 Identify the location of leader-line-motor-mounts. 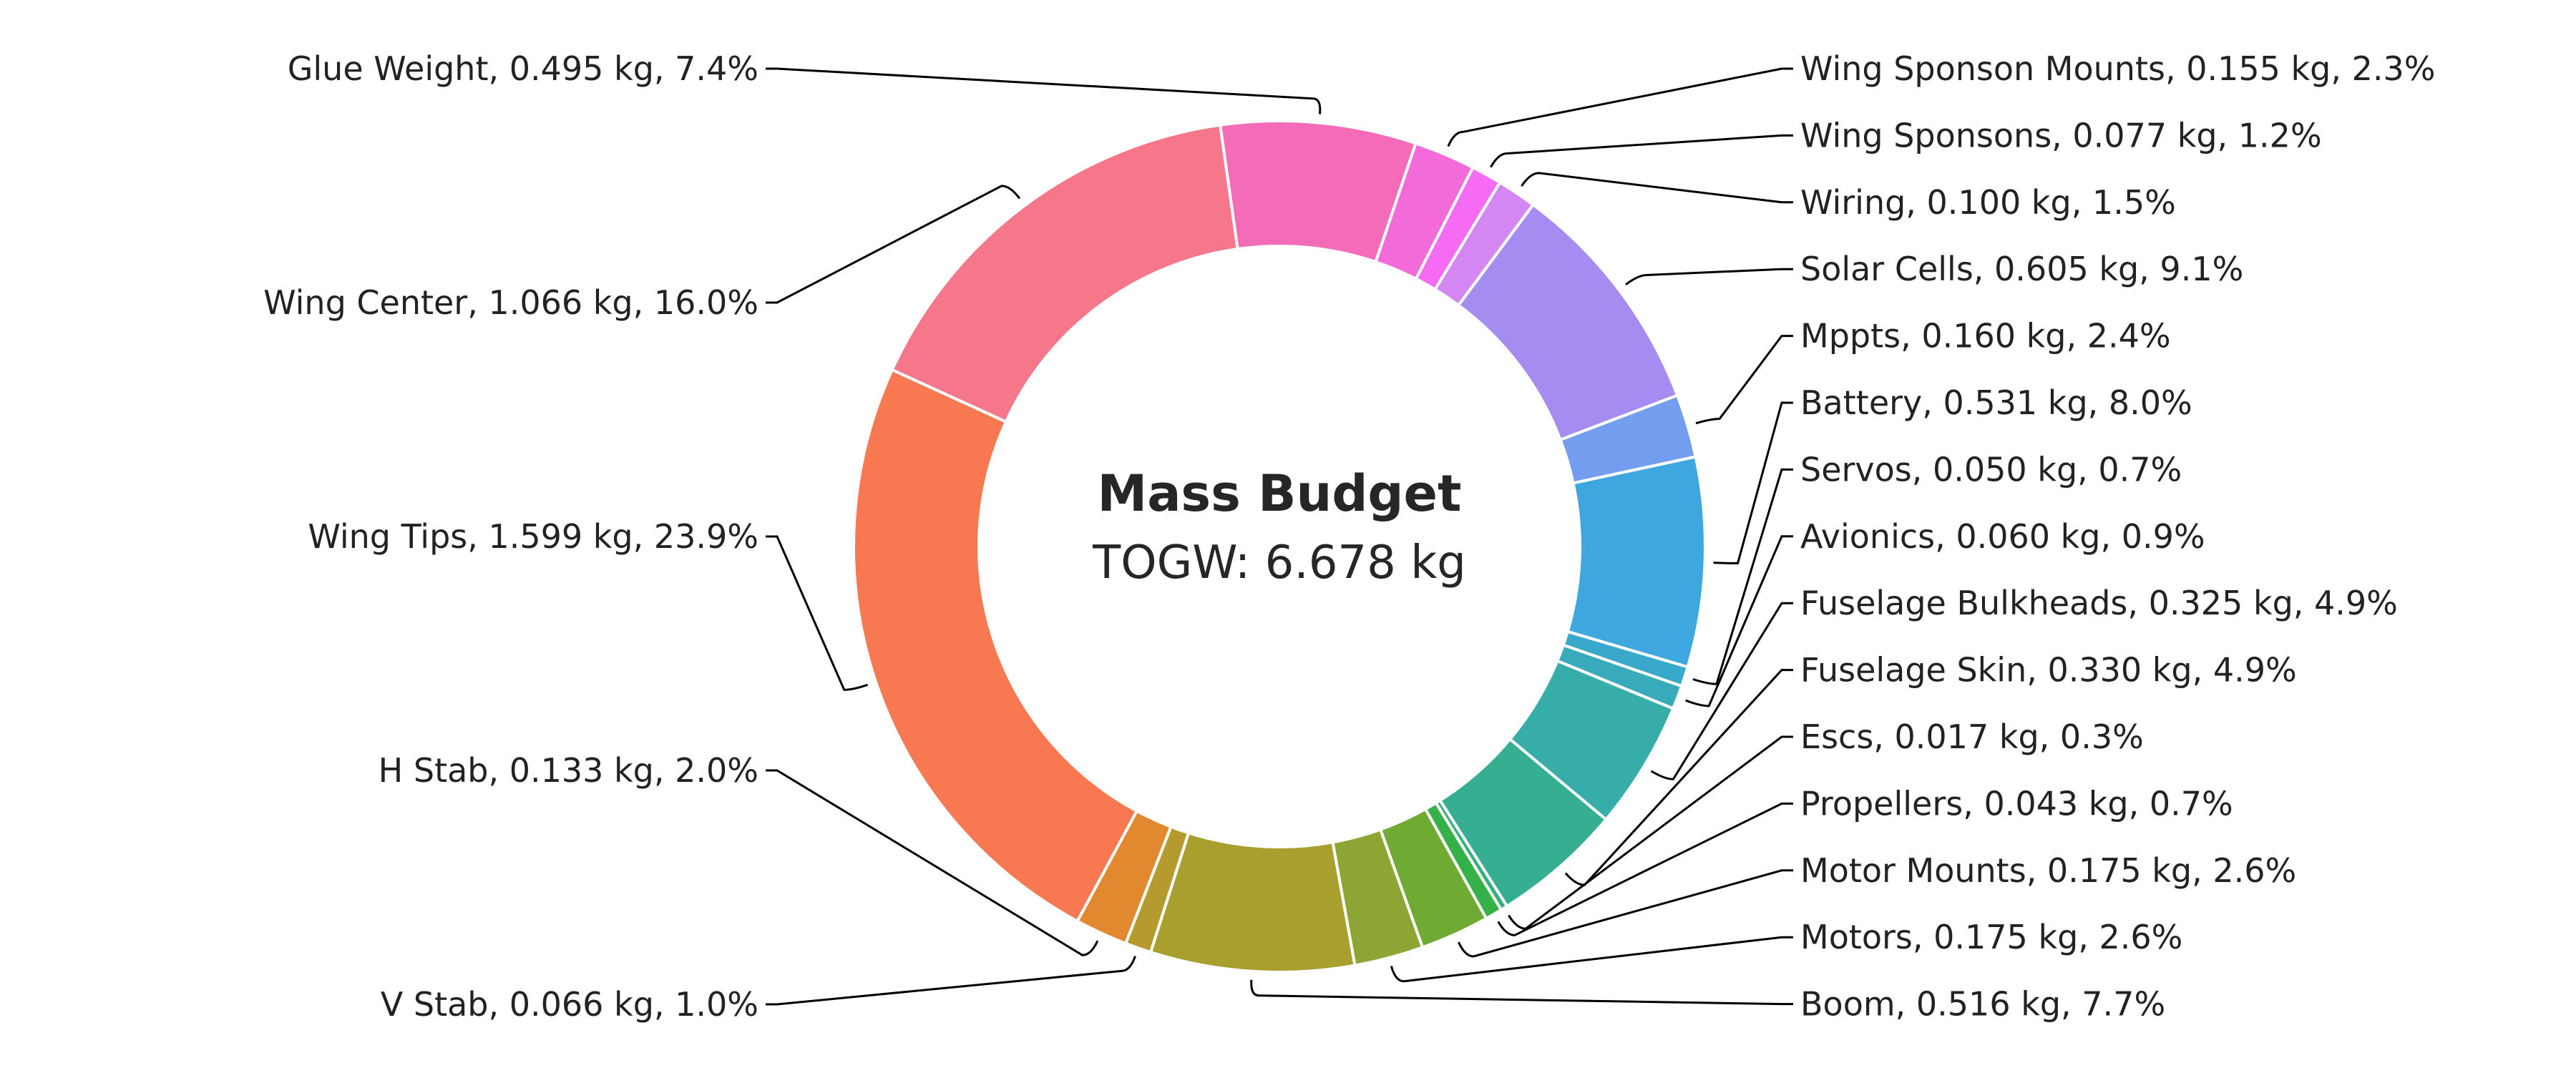
(1625, 914).